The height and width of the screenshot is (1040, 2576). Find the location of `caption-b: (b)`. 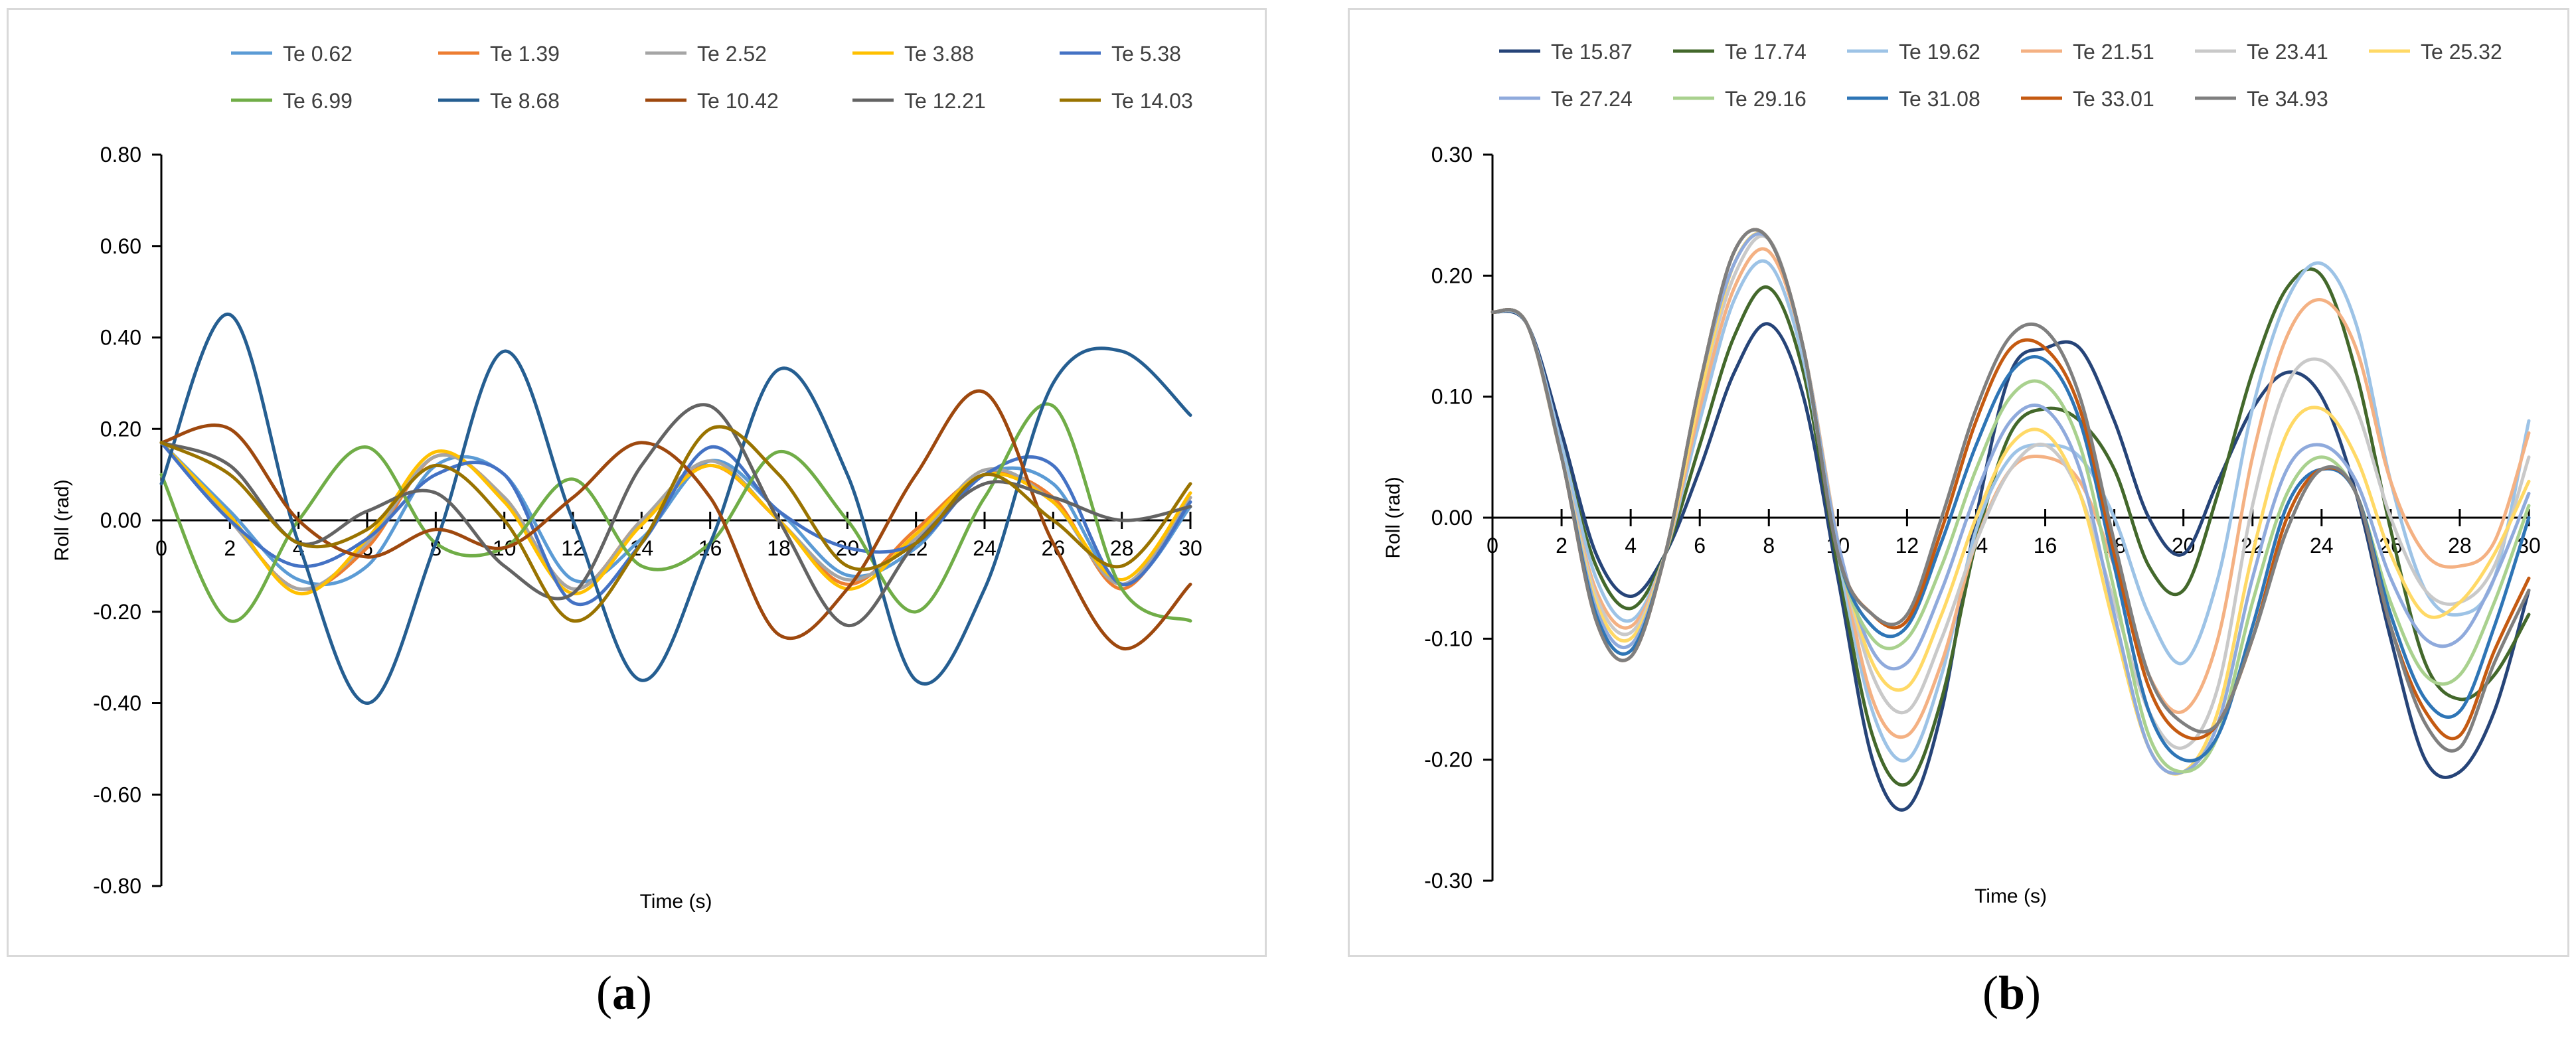

caption-b: (b) is located at coordinates (2011, 993).